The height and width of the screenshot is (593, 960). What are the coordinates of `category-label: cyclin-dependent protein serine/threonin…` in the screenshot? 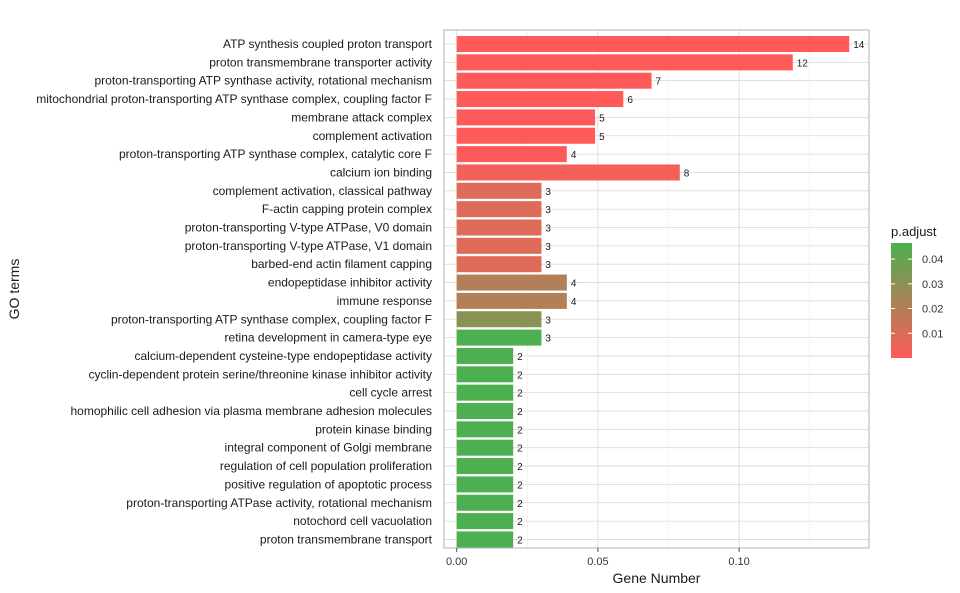 It's located at (260, 374).